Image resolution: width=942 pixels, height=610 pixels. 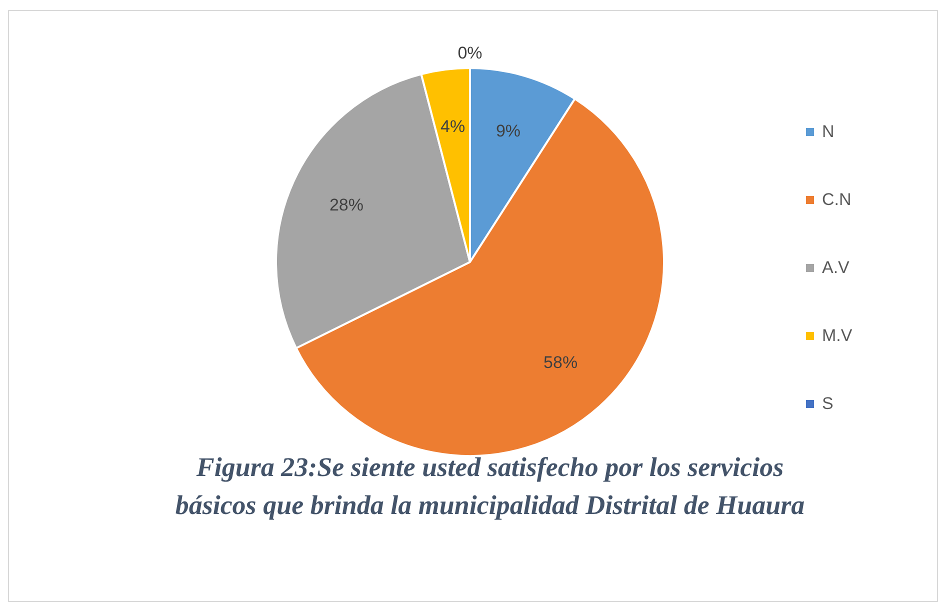 I want to click on data-label: 9%, so click(x=508, y=130).